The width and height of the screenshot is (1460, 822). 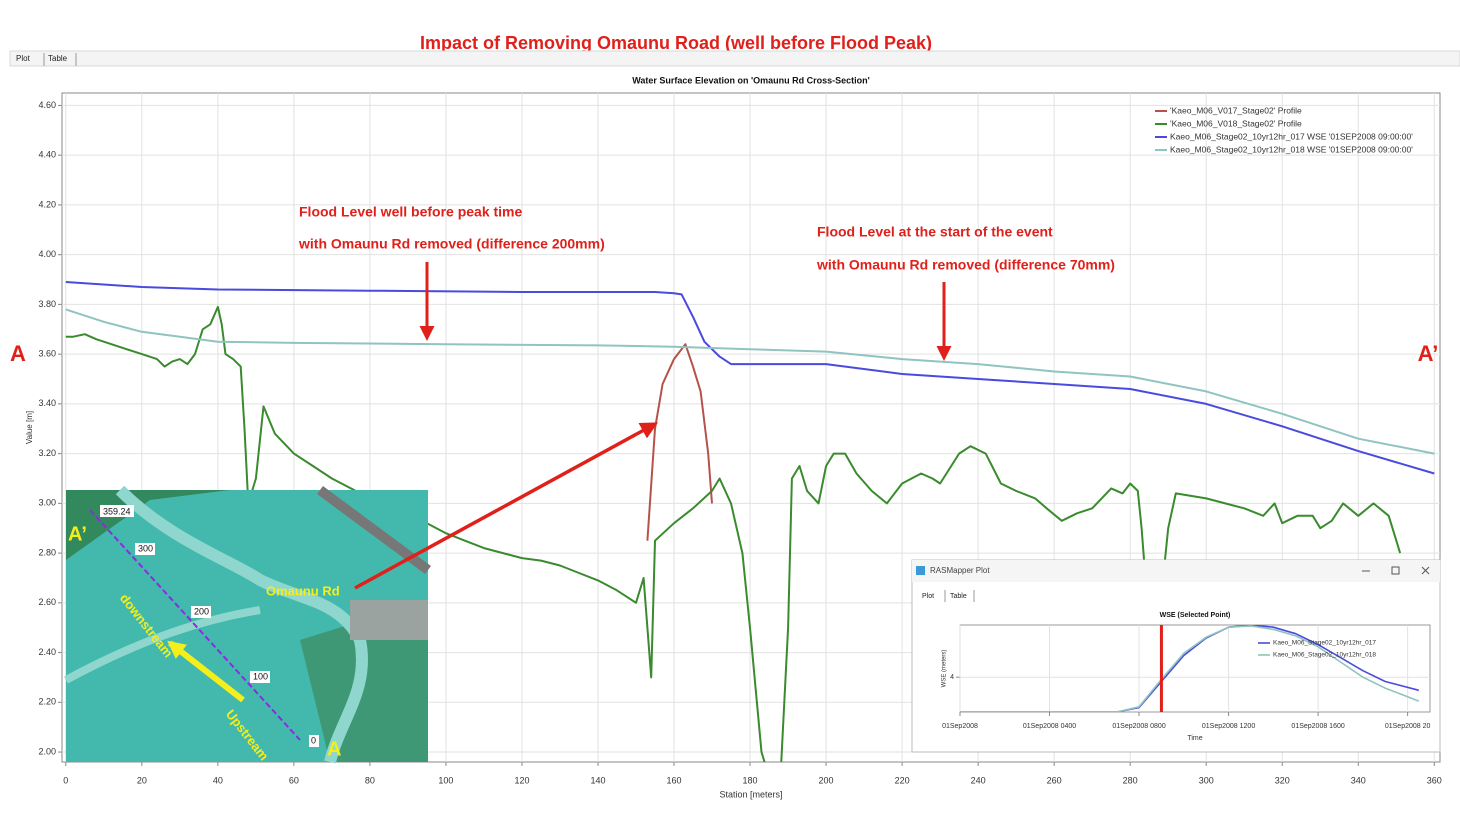 What do you see at coordinates (65, 780) in the screenshot?
I see `x-tick-label: 0` at bounding box center [65, 780].